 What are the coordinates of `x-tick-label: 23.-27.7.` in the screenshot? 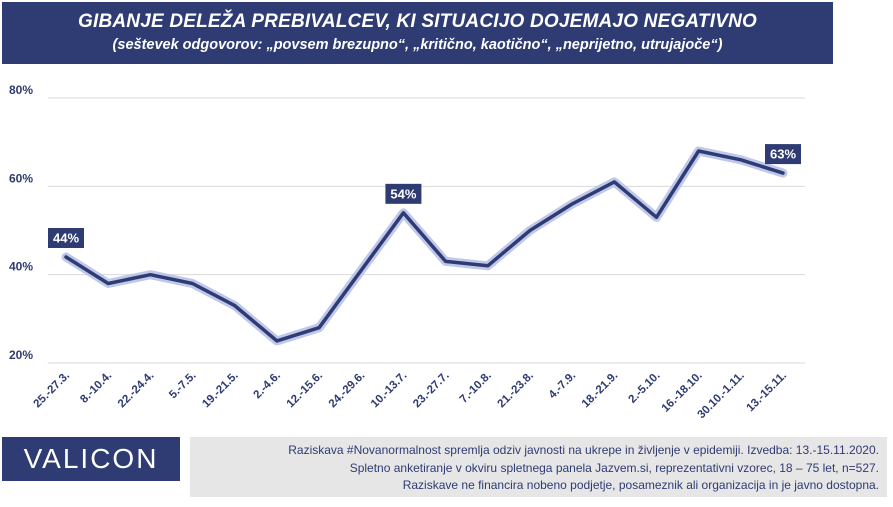 It's located at (431, 390).